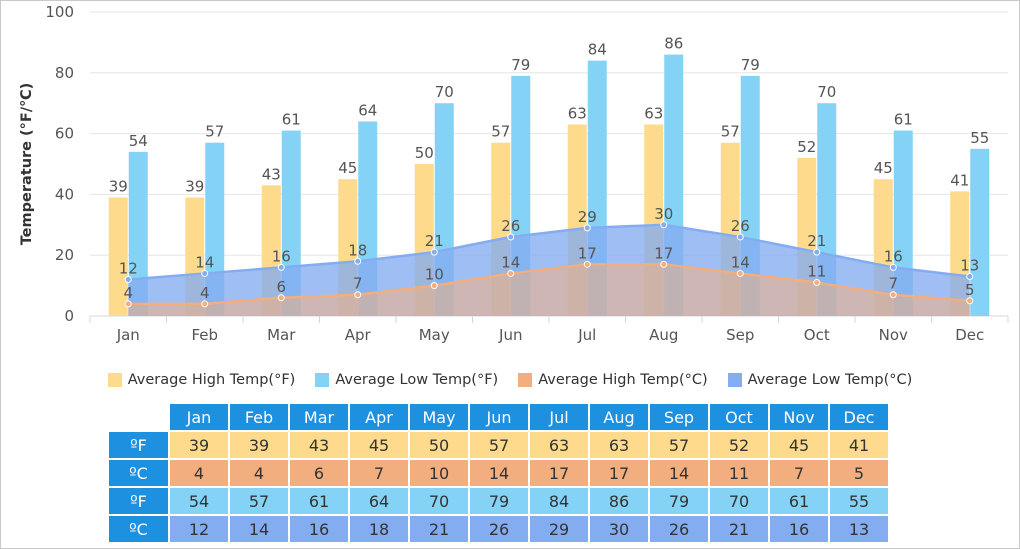 Image resolution: width=1020 pixels, height=549 pixels. Describe the element at coordinates (498, 473) in the screenshot. I see `table-row: ºC 4 4 6 7 10 14 17 17 14 11 7 5` at that location.